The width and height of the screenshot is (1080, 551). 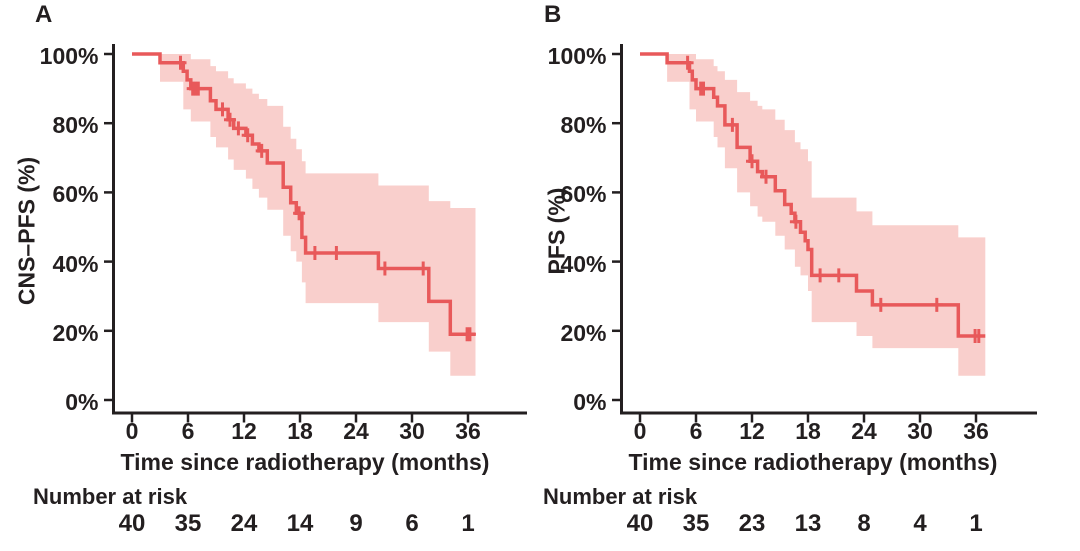 What do you see at coordinates (110, 496) in the screenshot?
I see `panel-a-number-at-risk-label: Number at risk` at bounding box center [110, 496].